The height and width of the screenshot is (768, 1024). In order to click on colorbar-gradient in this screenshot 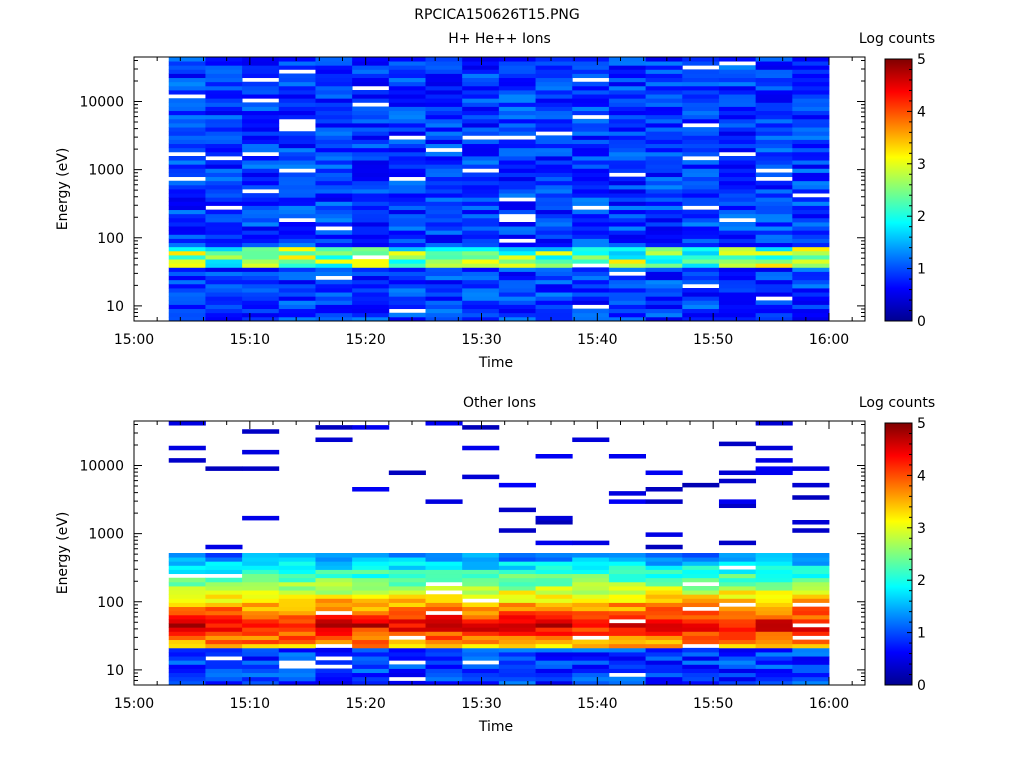, I will do `click(898, 554)`.